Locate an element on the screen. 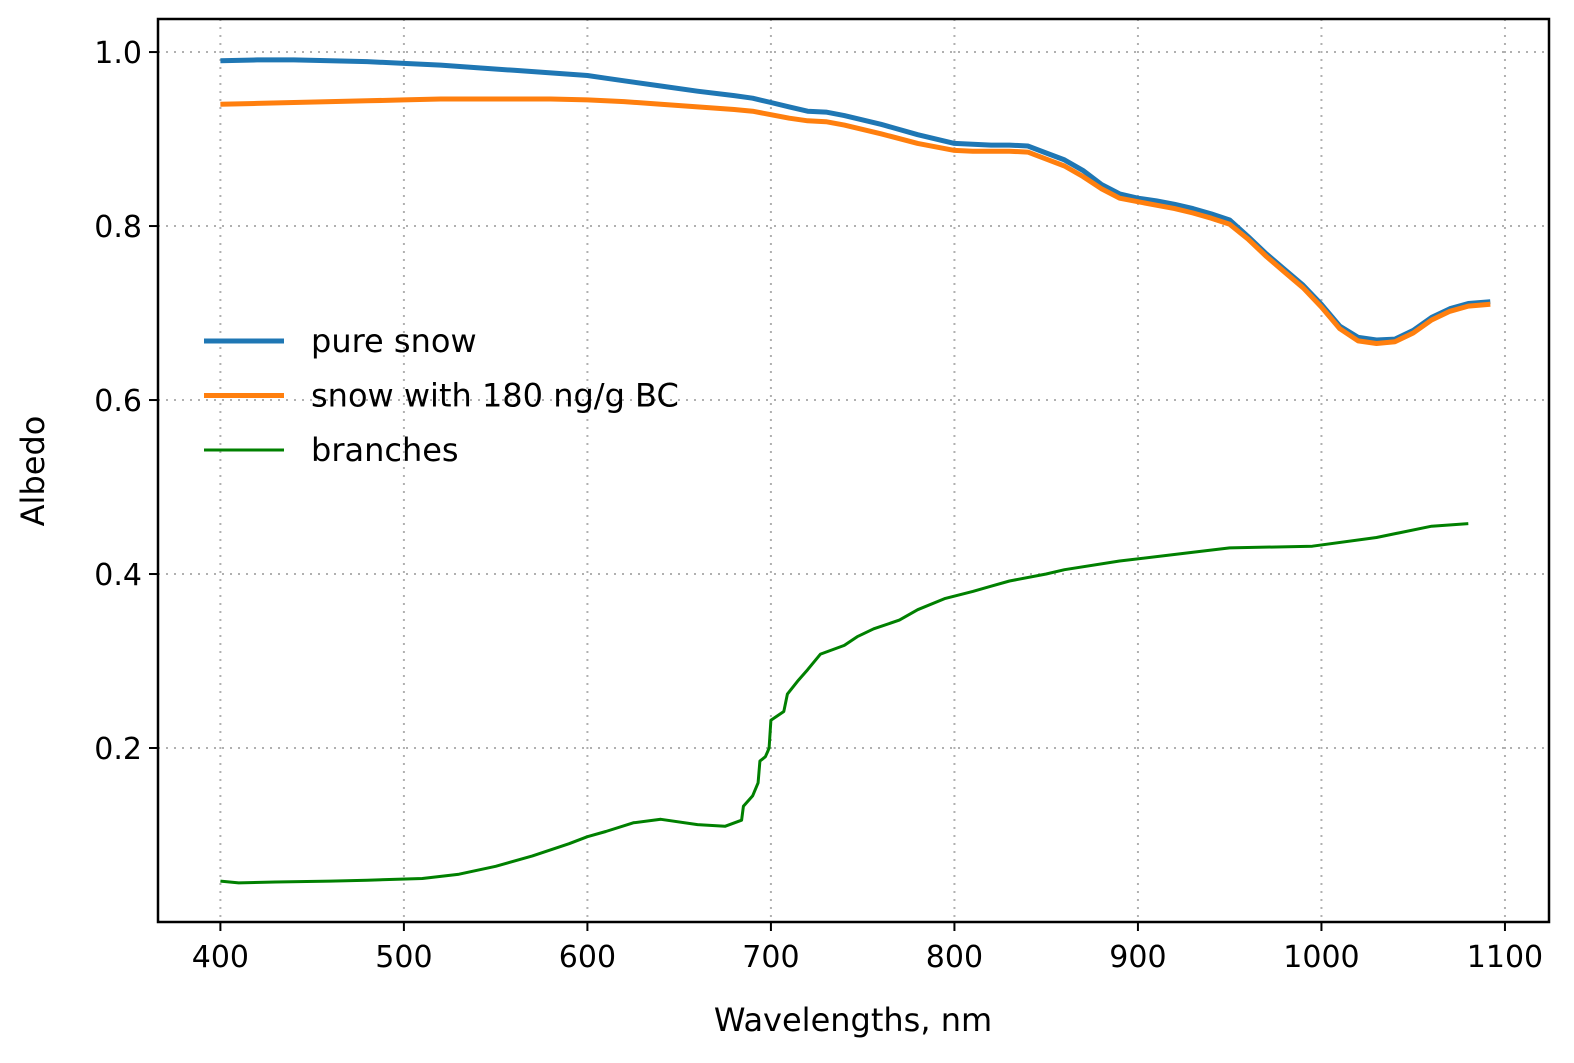  y-tick-label: 0.2 is located at coordinates (118, 749).